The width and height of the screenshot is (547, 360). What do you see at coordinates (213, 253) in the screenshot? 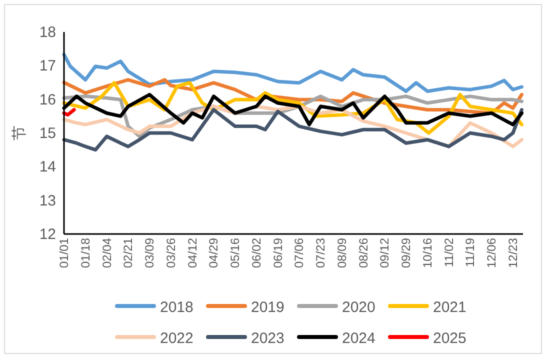
I see `x-tick-label: 04/29` at bounding box center [213, 253].